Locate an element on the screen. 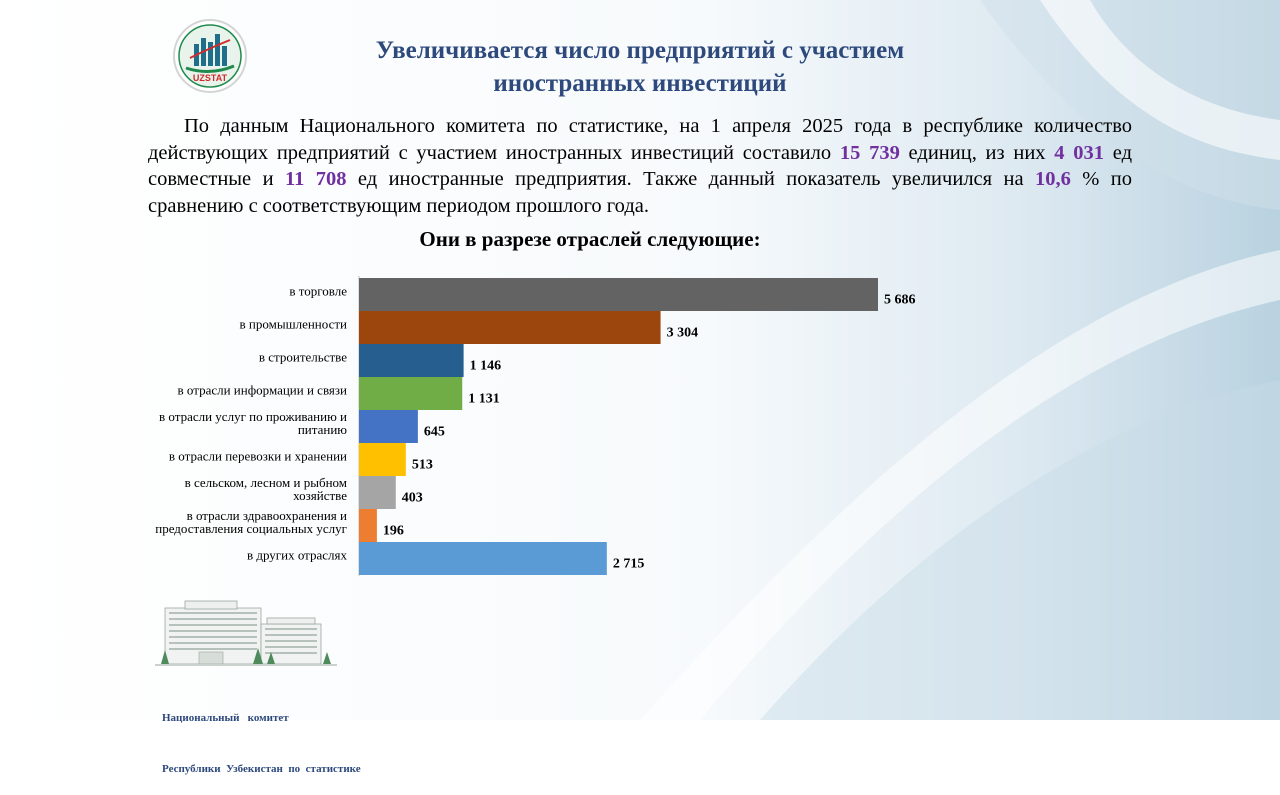  para-text-2: единиц, из них is located at coordinates (977, 152).